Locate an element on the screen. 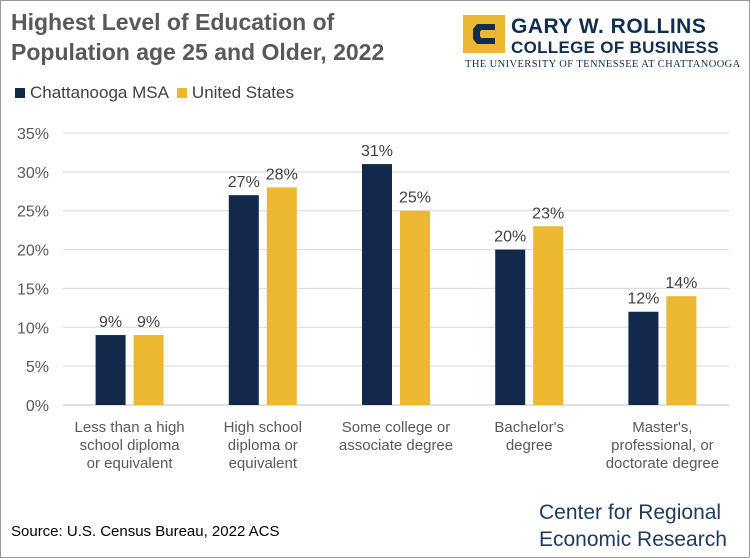  x-tick-label-line: Master's, is located at coordinates (662, 427).